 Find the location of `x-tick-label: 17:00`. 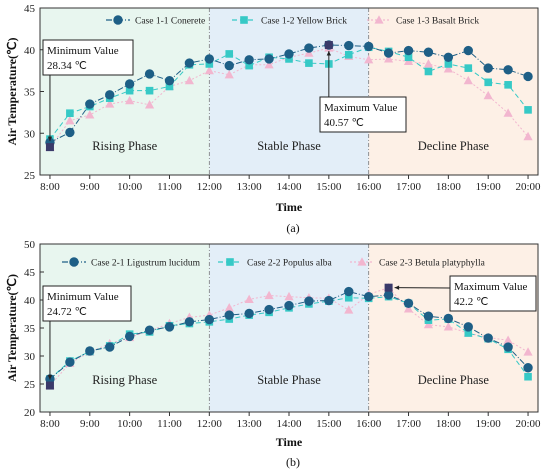

x-tick-label: 17:00 is located at coordinates (409, 187).